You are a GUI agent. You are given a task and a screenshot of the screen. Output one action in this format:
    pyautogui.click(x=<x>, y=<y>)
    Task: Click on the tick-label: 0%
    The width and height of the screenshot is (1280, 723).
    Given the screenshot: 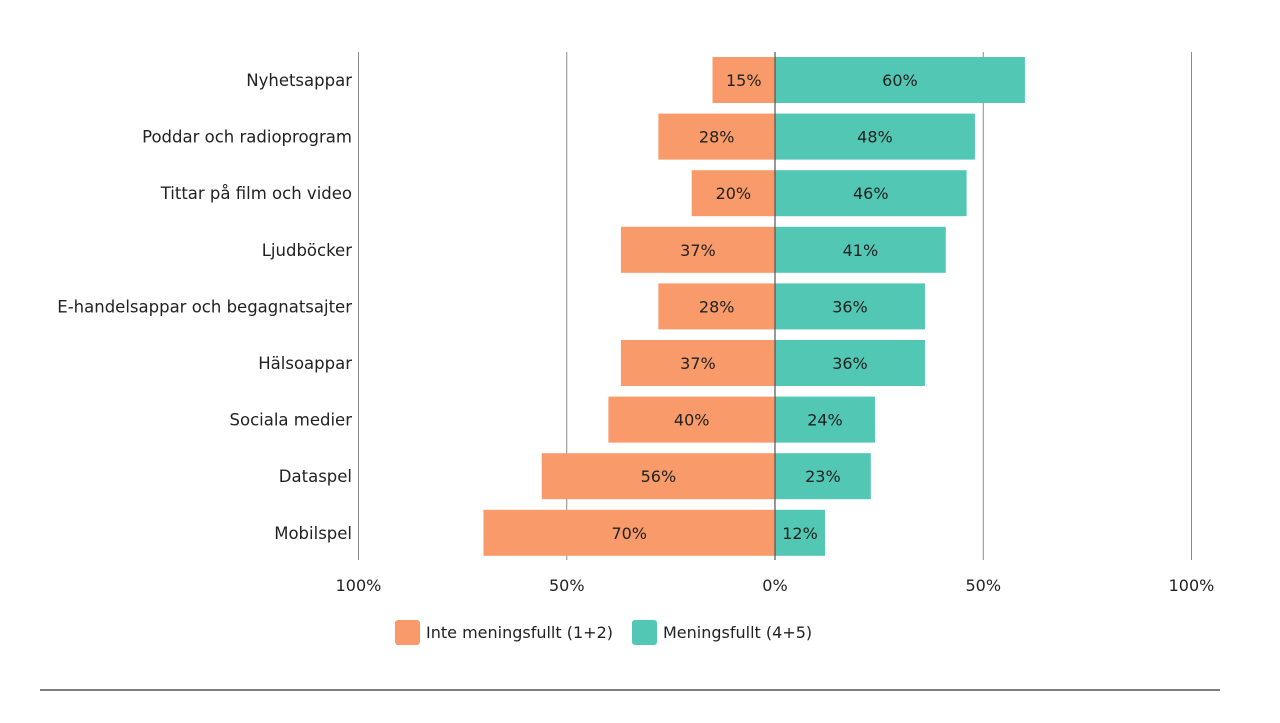 What is the action you would take?
    pyautogui.click(x=774, y=585)
    